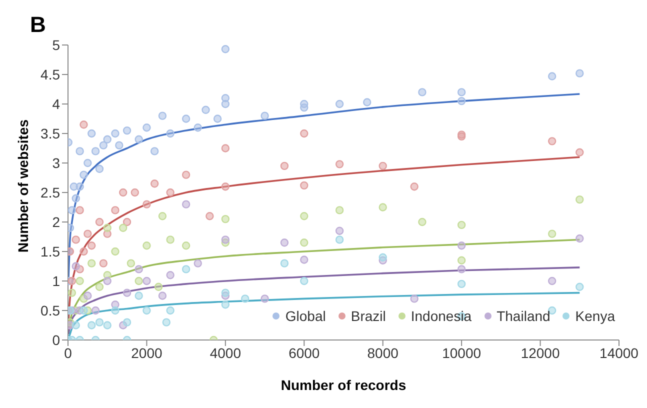 The width and height of the screenshot is (647, 408). I want to click on x-tick-label: 10000, so click(462, 352).